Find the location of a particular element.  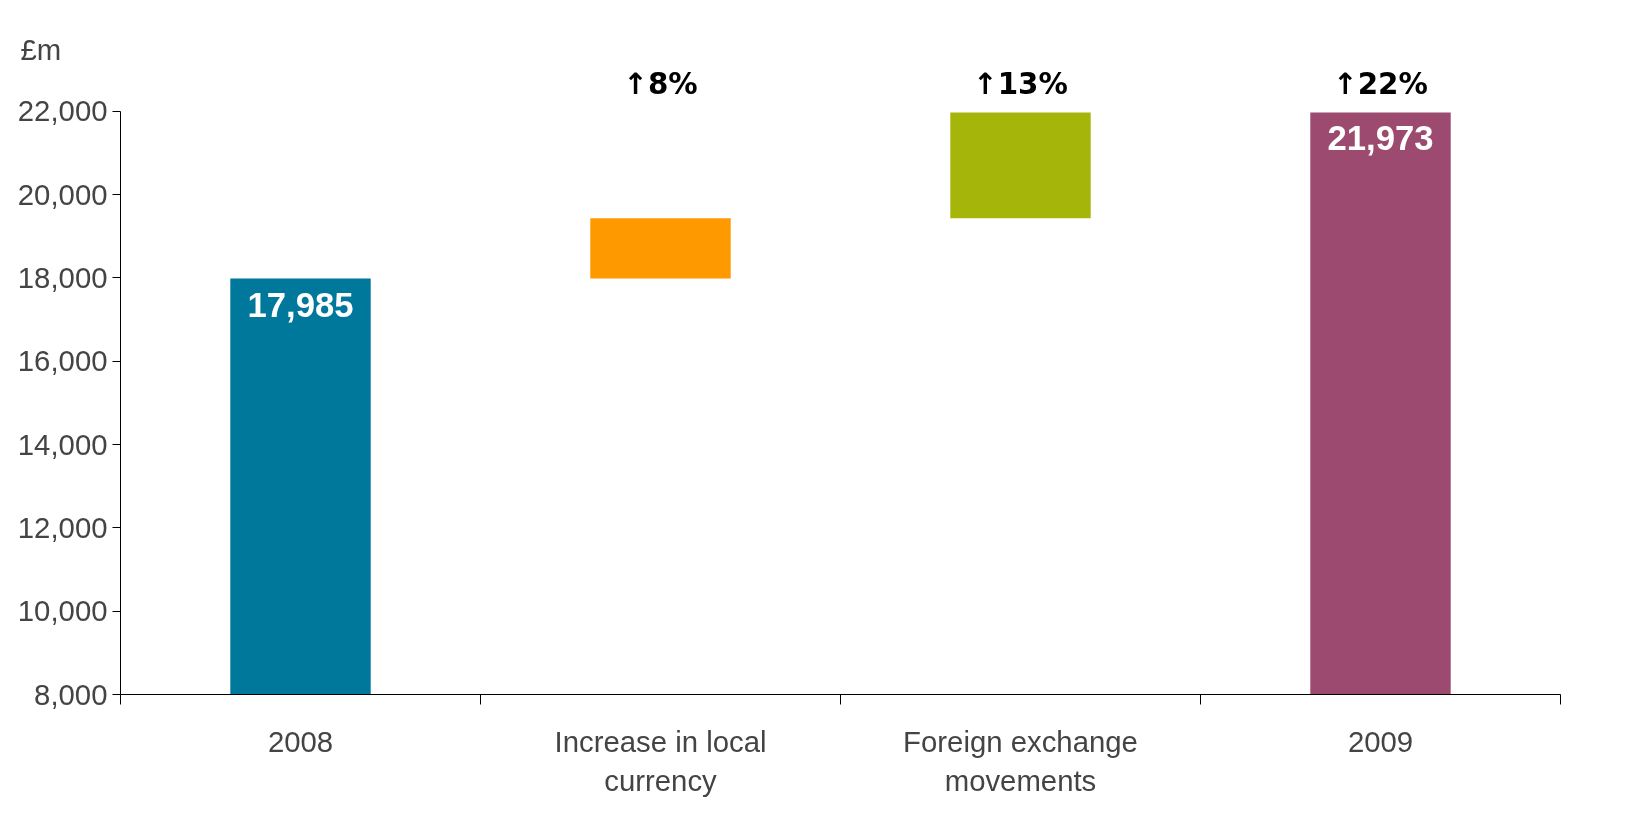

data-label: 21,973 is located at coordinates (1380, 138).